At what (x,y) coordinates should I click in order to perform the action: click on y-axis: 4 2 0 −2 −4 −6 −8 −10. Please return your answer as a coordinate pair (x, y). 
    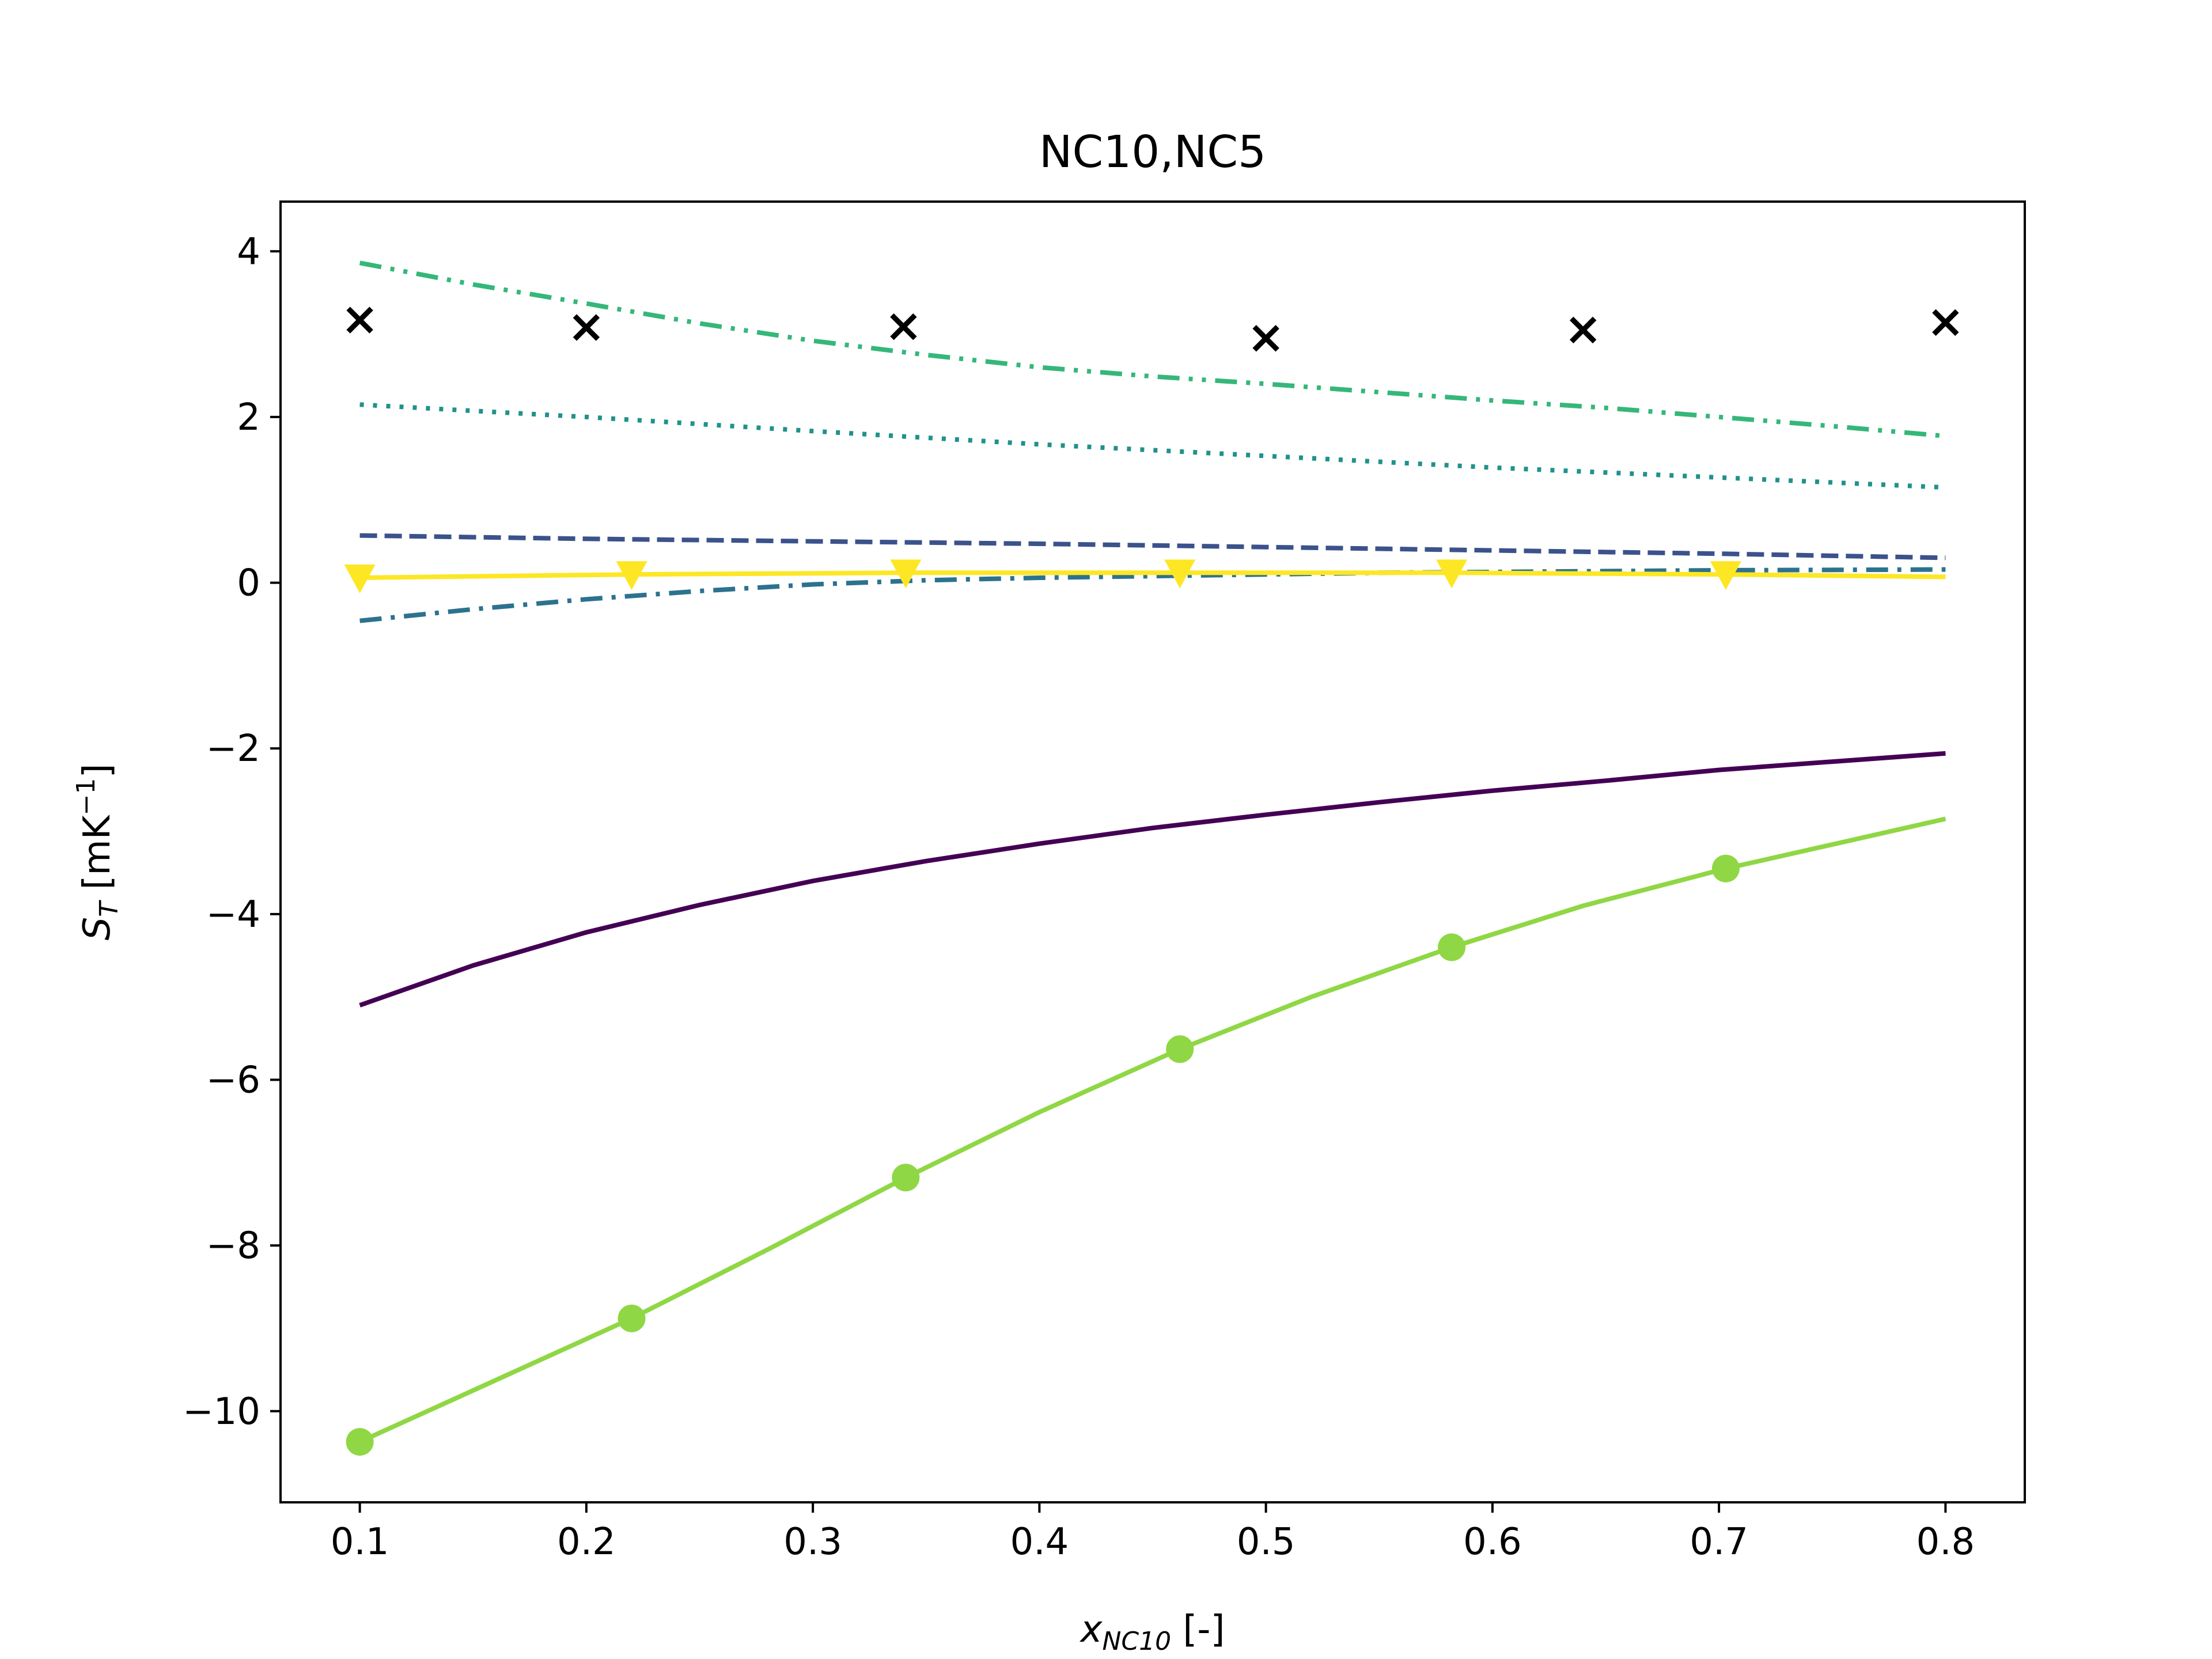
    Looking at the image, I should click on (232, 831).